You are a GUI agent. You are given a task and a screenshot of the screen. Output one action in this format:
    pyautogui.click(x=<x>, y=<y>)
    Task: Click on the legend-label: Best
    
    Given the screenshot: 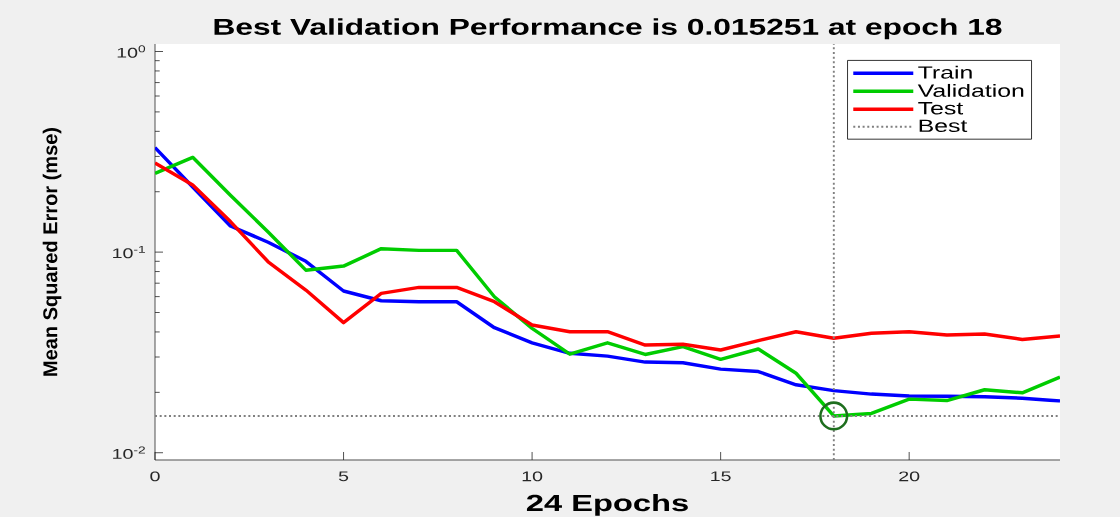 What is the action you would take?
    pyautogui.click(x=943, y=126)
    